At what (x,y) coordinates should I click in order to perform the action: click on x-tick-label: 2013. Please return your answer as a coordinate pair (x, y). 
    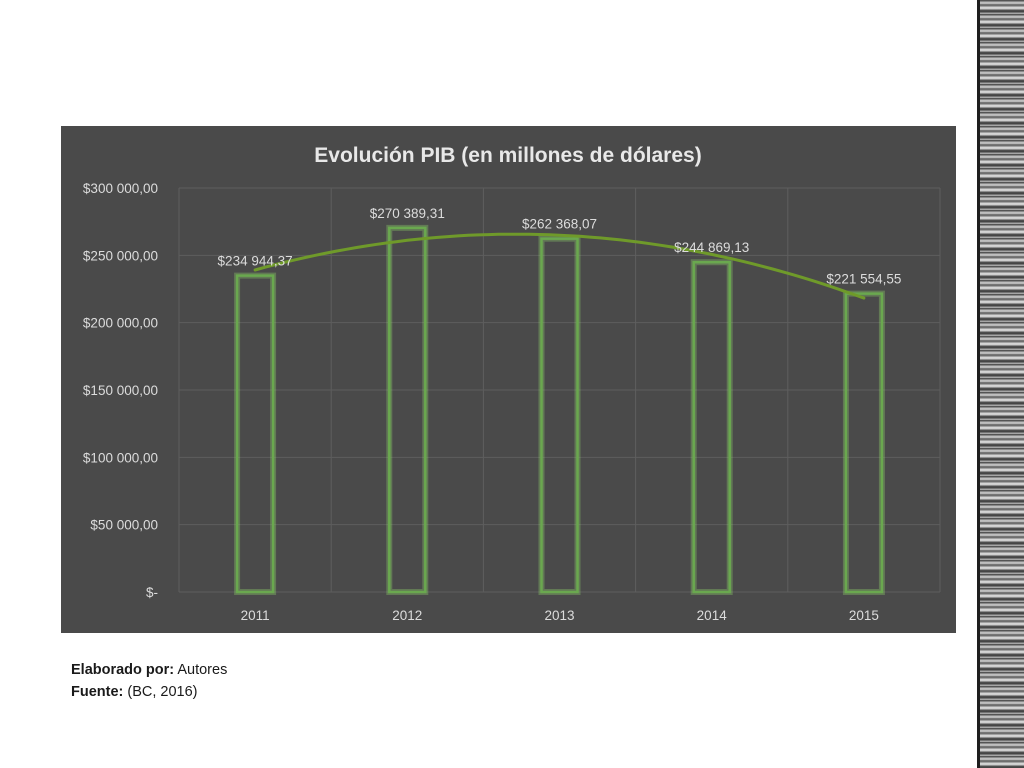
    Looking at the image, I should click on (559, 615).